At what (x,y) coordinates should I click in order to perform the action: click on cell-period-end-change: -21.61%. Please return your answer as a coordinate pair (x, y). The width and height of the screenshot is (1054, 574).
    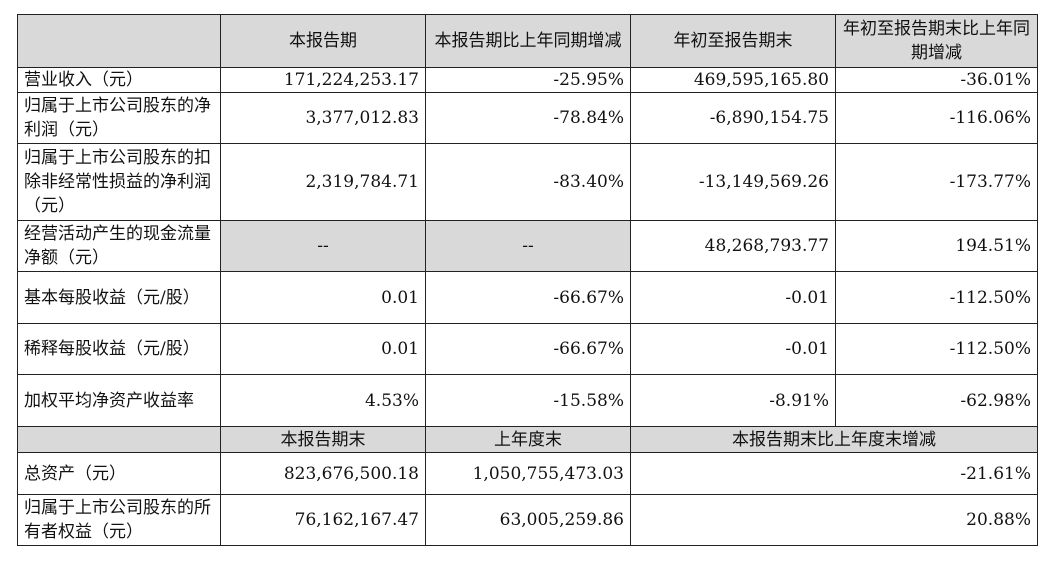
    Looking at the image, I should click on (834, 473).